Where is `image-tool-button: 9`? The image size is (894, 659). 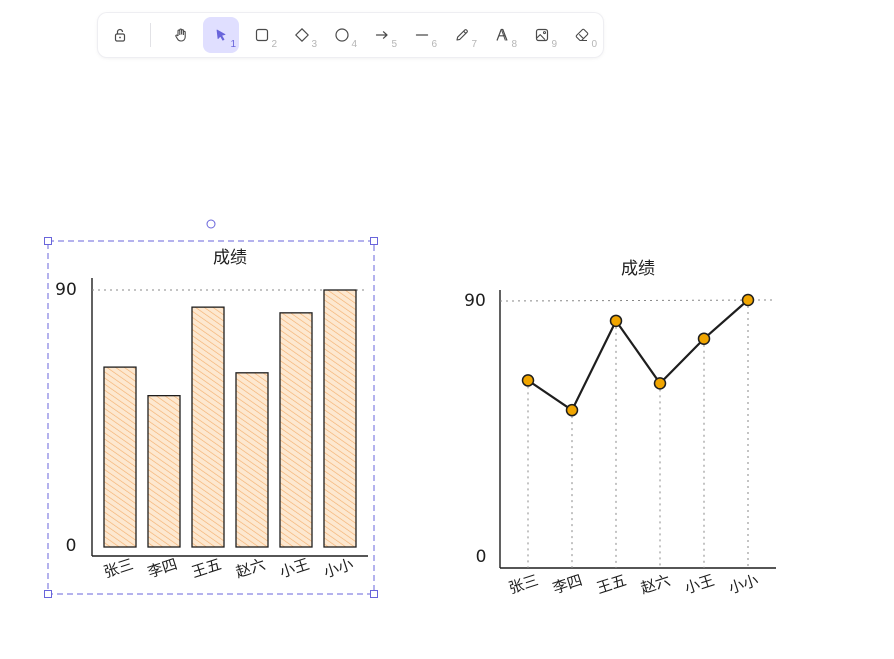
image-tool-button: 9 is located at coordinates (542, 35).